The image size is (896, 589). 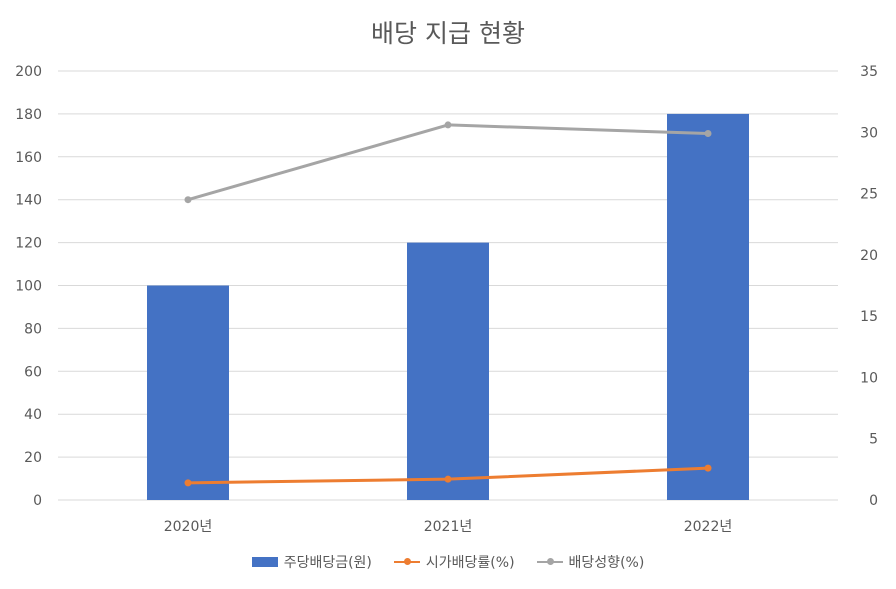 What do you see at coordinates (33, 458) in the screenshot?
I see `y-left-tick-label: 20` at bounding box center [33, 458].